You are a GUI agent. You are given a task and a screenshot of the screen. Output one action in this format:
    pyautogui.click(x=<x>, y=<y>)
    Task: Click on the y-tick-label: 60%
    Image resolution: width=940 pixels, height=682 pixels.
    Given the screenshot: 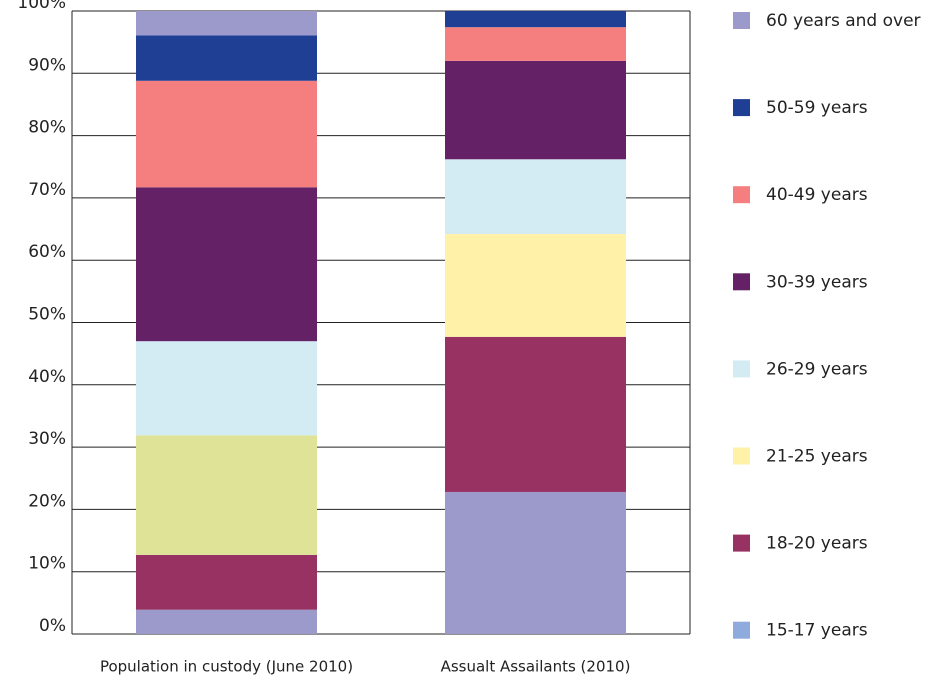 What is the action you would take?
    pyautogui.click(x=47, y=252)
    